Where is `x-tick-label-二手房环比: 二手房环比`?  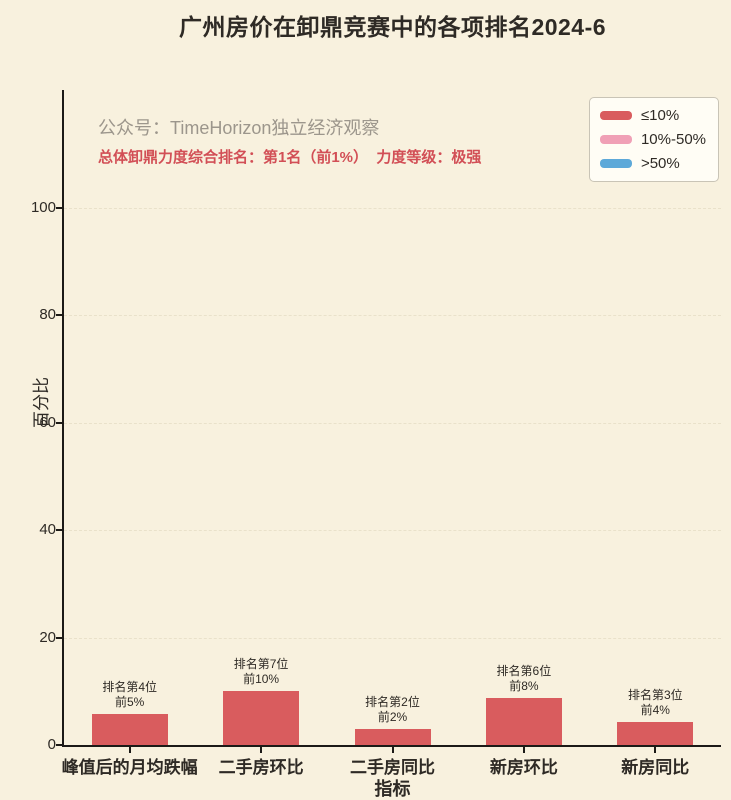 x-tick-label-二手房环比: 二手房环比 is located at coordinates (261, 767).